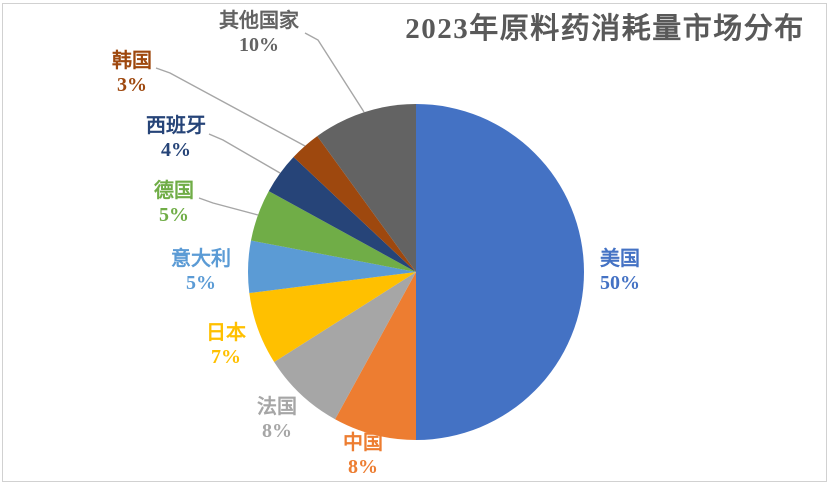  What do you see at coordinates (605, 29) in the screenshot?
I see `chart-title: 2023年原料药消耗量市场分布` at bounding box center [605, 29].